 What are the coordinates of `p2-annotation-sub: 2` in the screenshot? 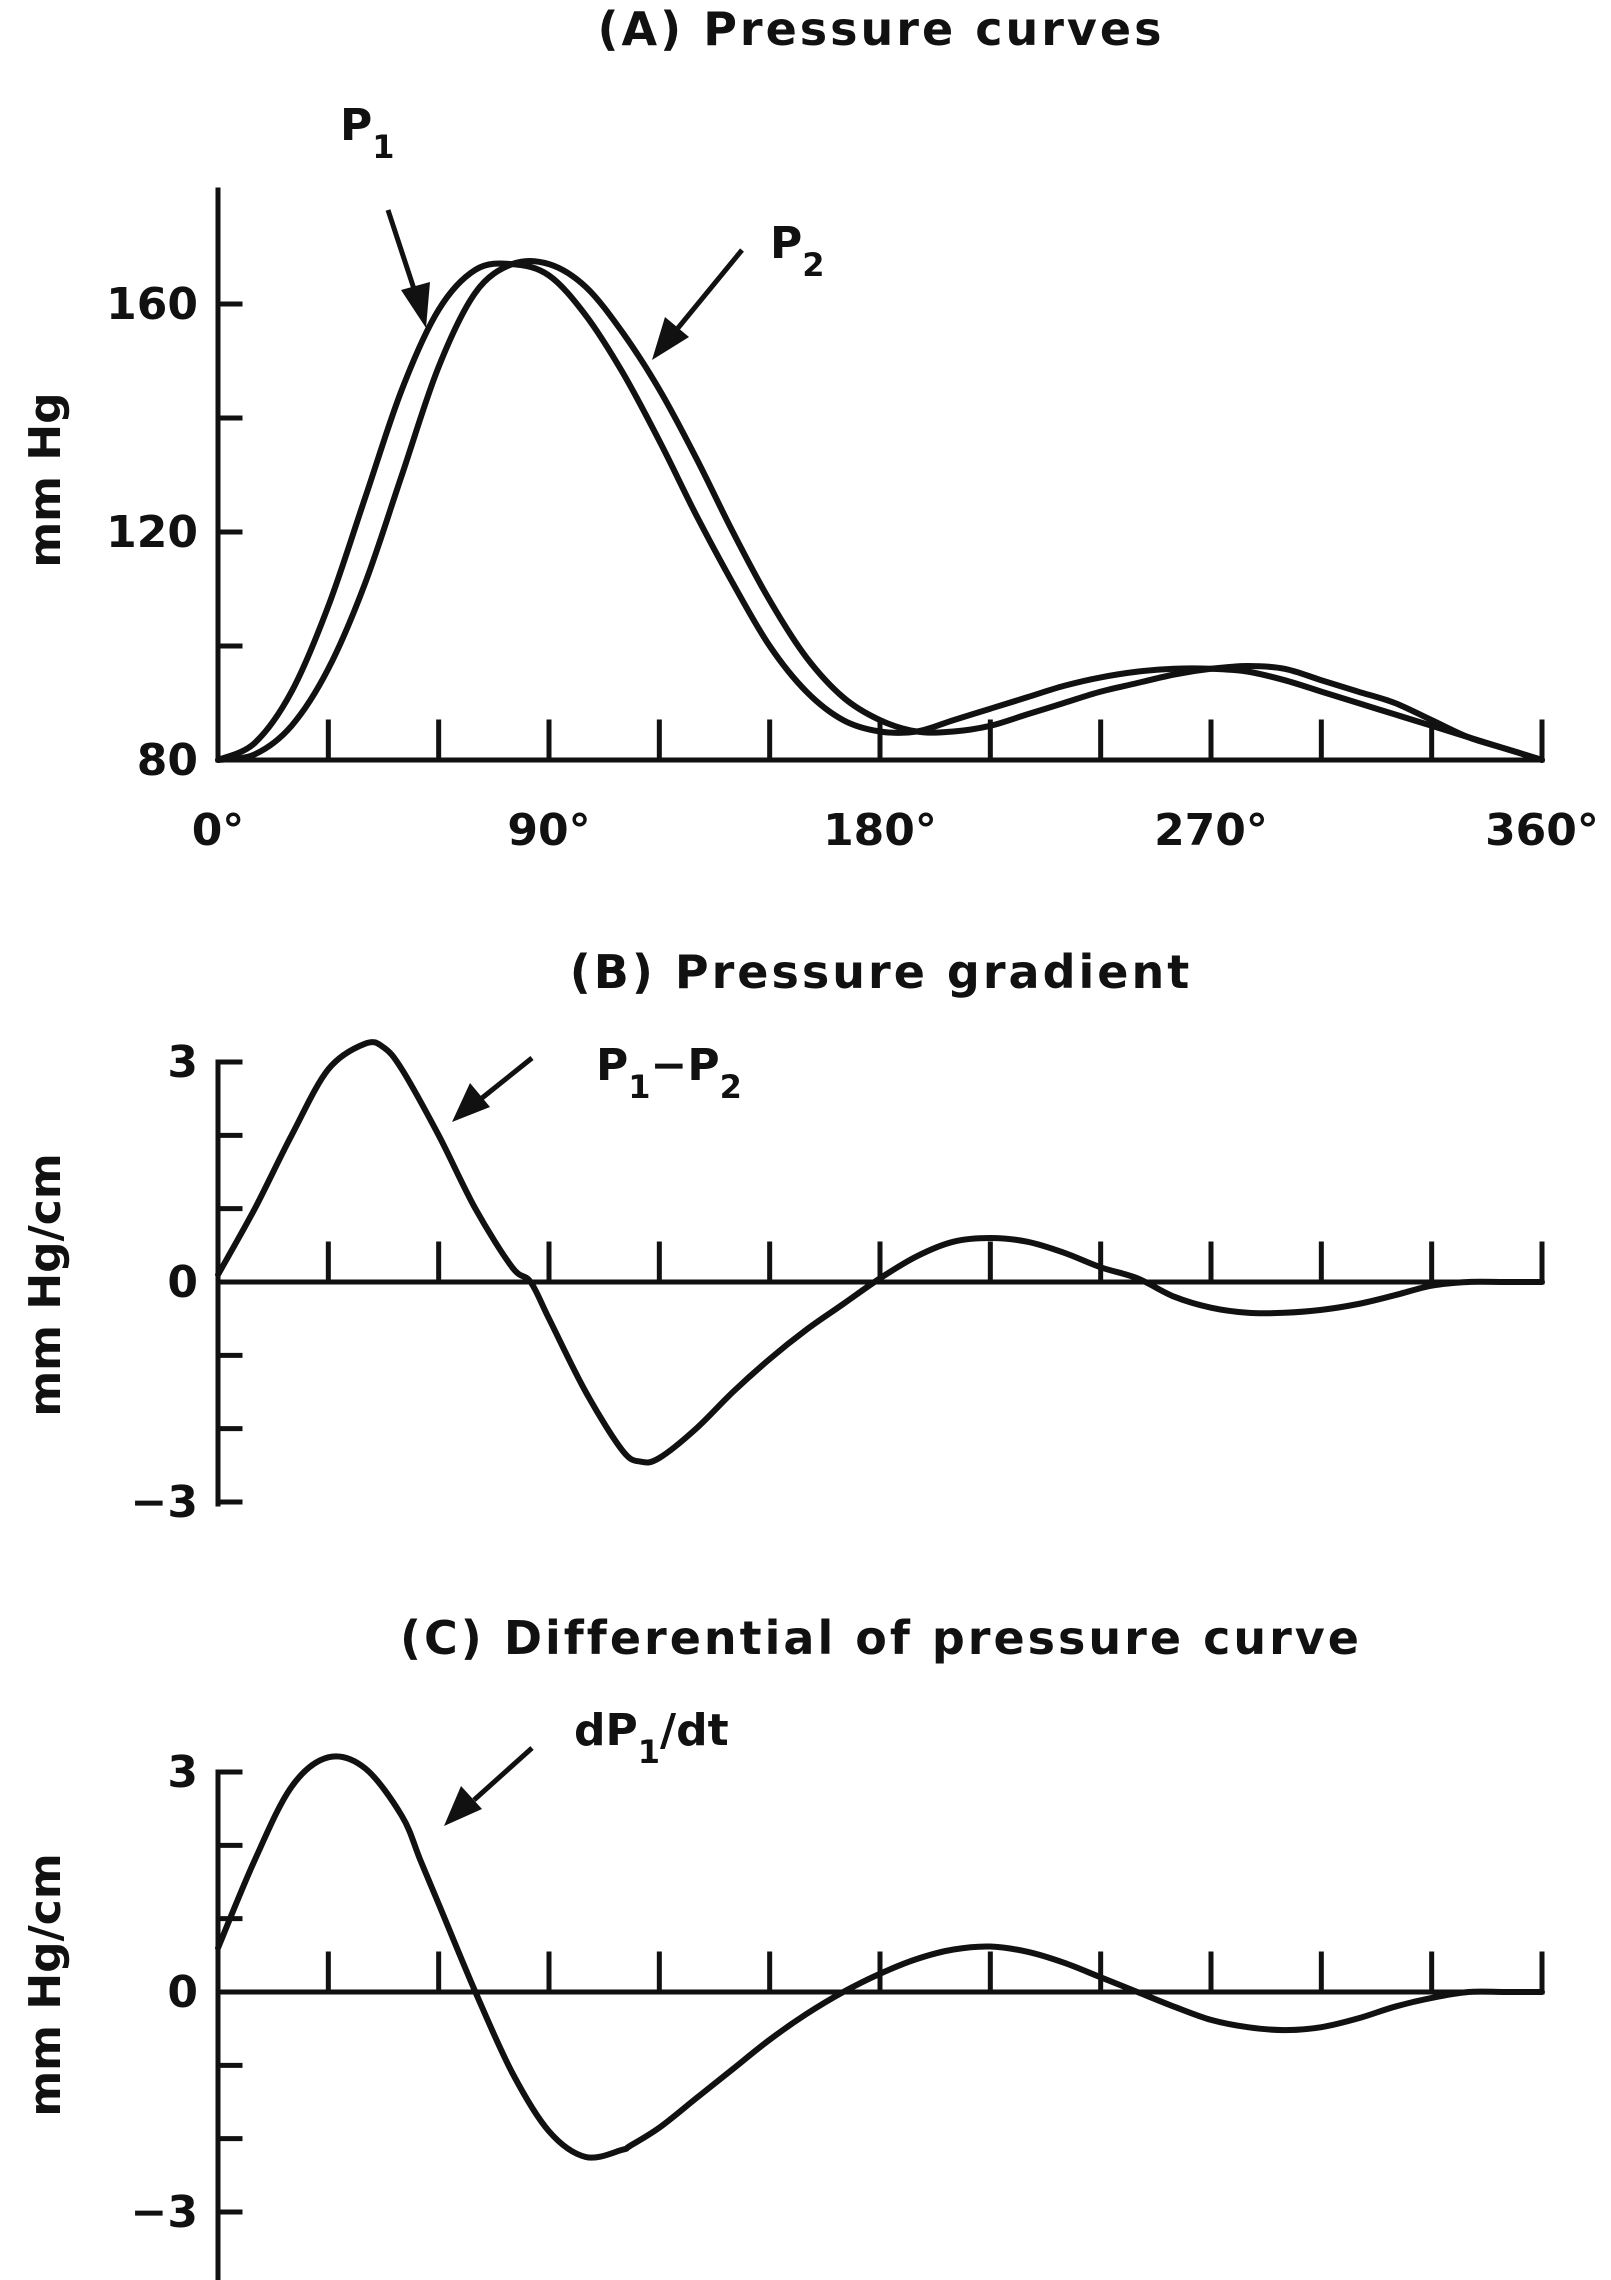 It's located at (813, 265).